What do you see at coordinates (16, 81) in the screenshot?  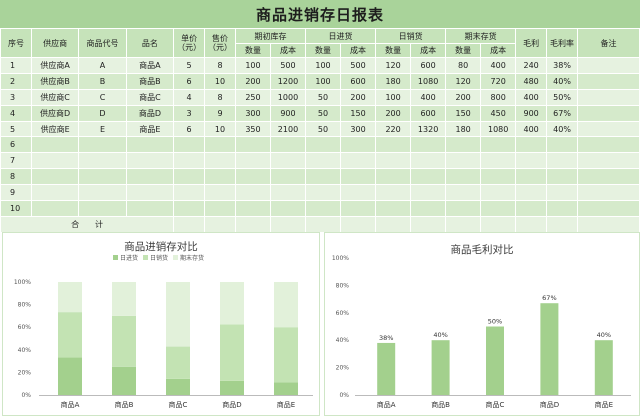 I see `cell-seq: 2` at bounding box center [16, 81].